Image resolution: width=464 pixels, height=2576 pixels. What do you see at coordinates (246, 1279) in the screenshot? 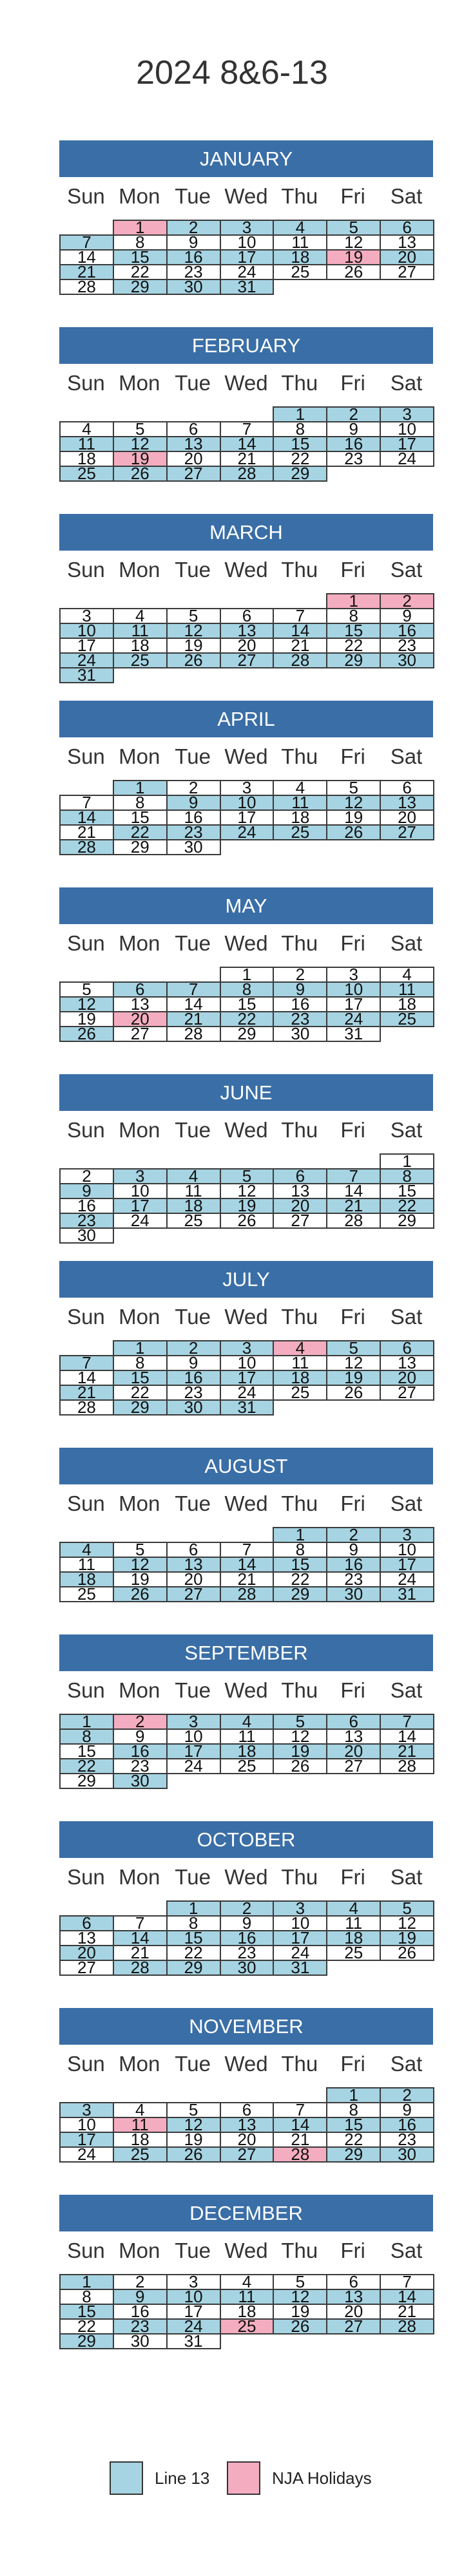
I see `month-header: JULY` at bounding box center [246, 1279].